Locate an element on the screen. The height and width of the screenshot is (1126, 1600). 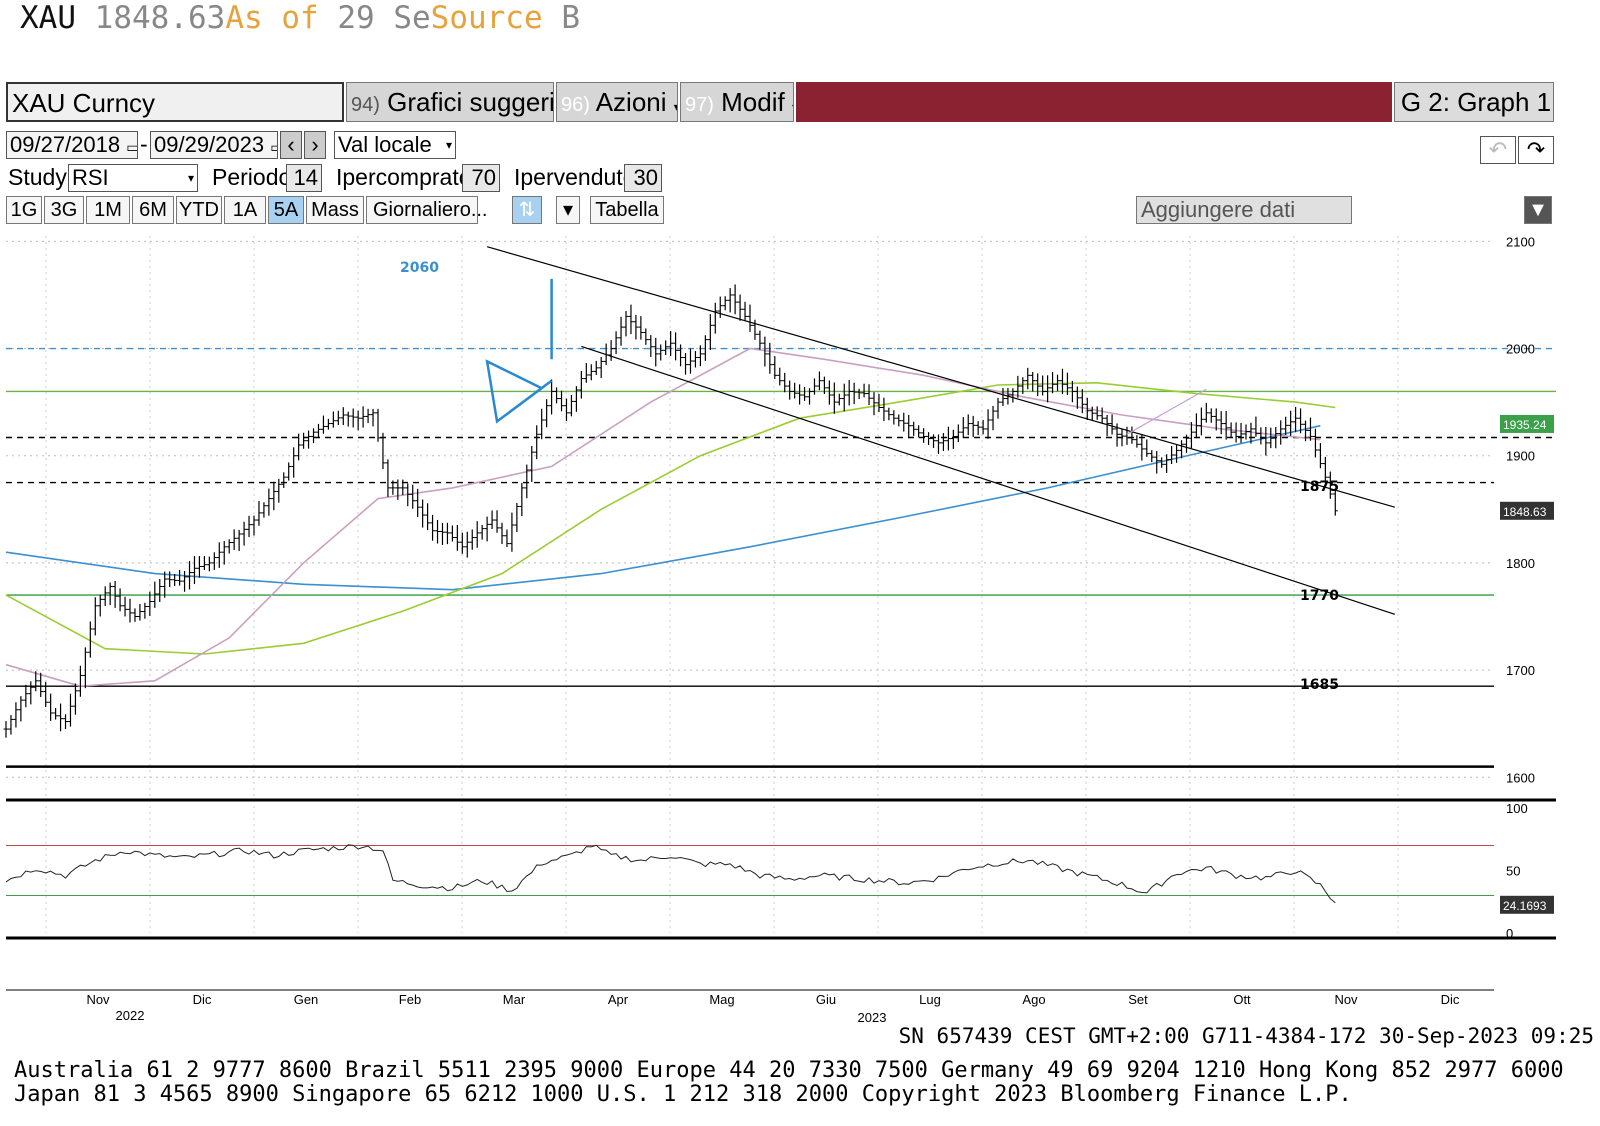
y-tick-label: 2100 is located at coordinates (1520, 241).